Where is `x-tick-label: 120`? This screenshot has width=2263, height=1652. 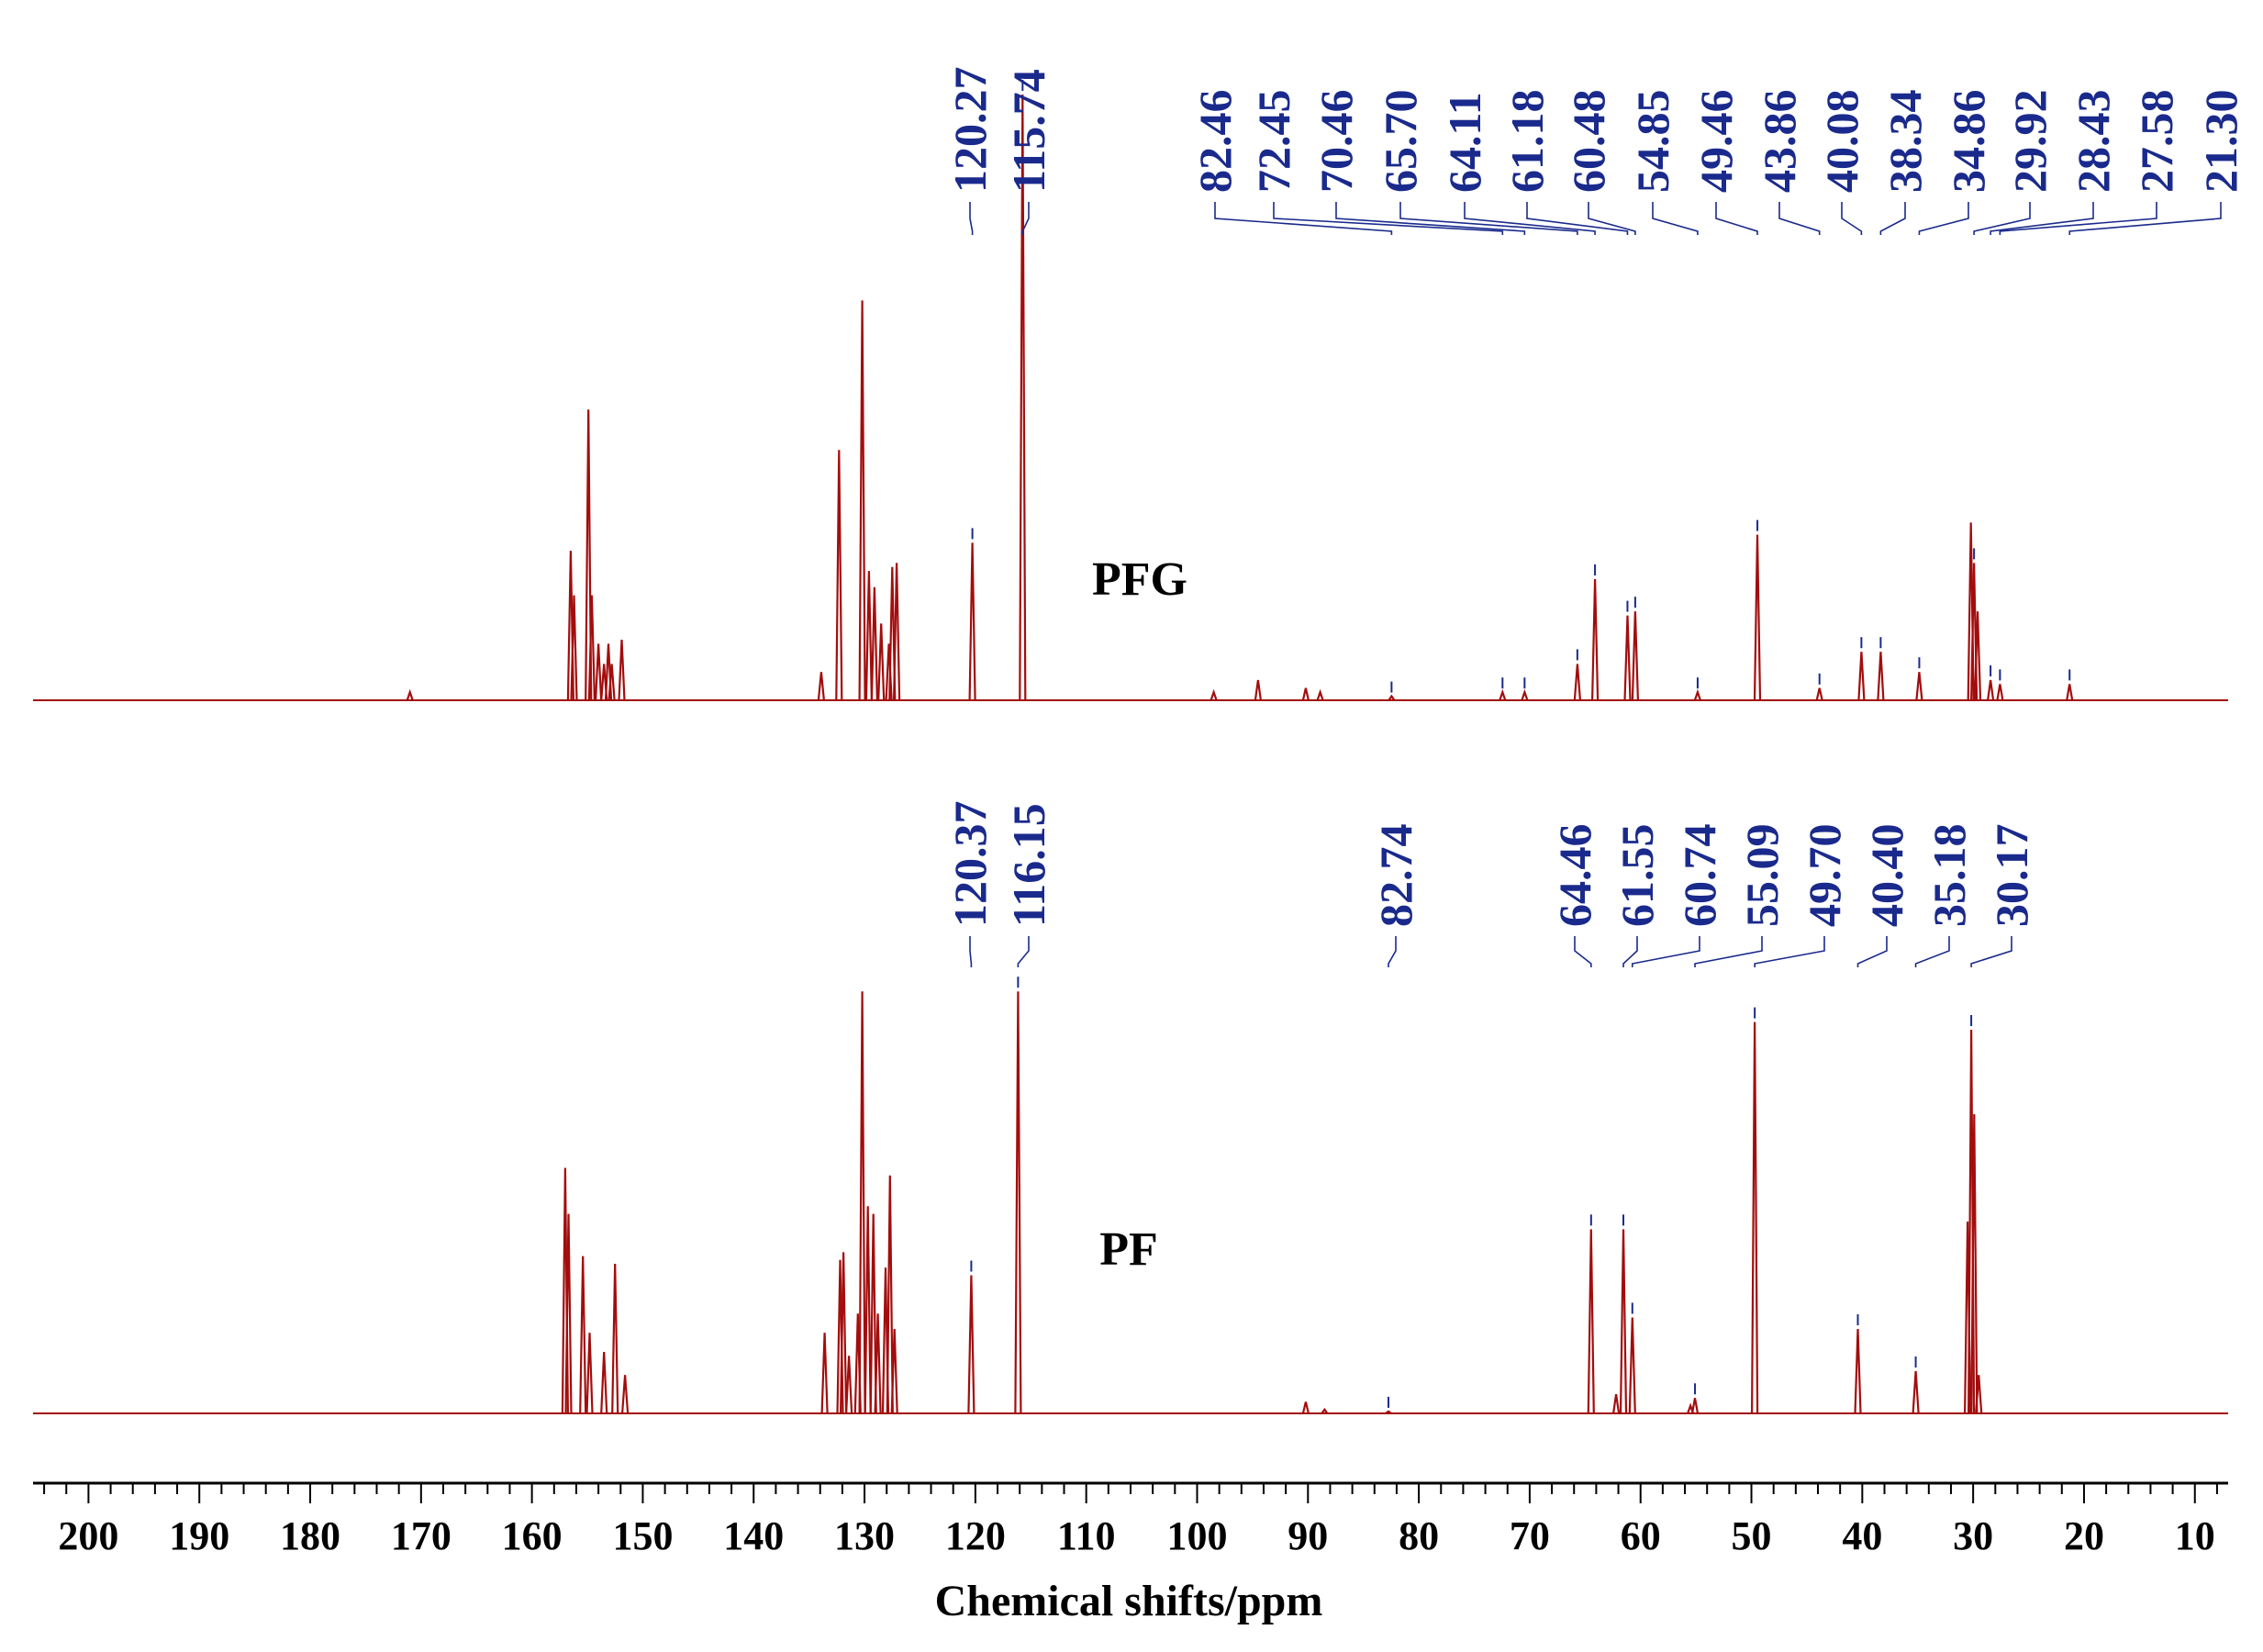
x-tick-label: 120 is located at coordinates (975, 1535).